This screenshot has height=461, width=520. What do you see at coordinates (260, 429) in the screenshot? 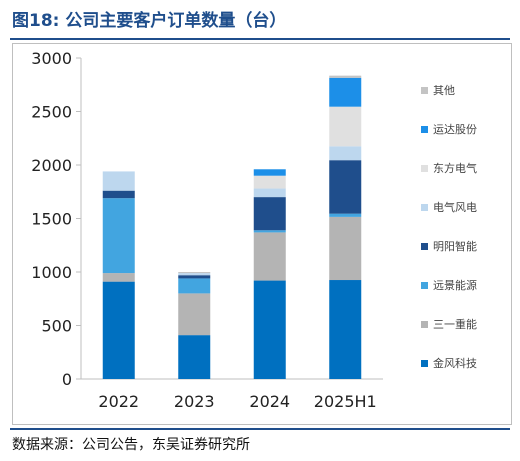
I see `source-divider` at bounding box center [260, 429].